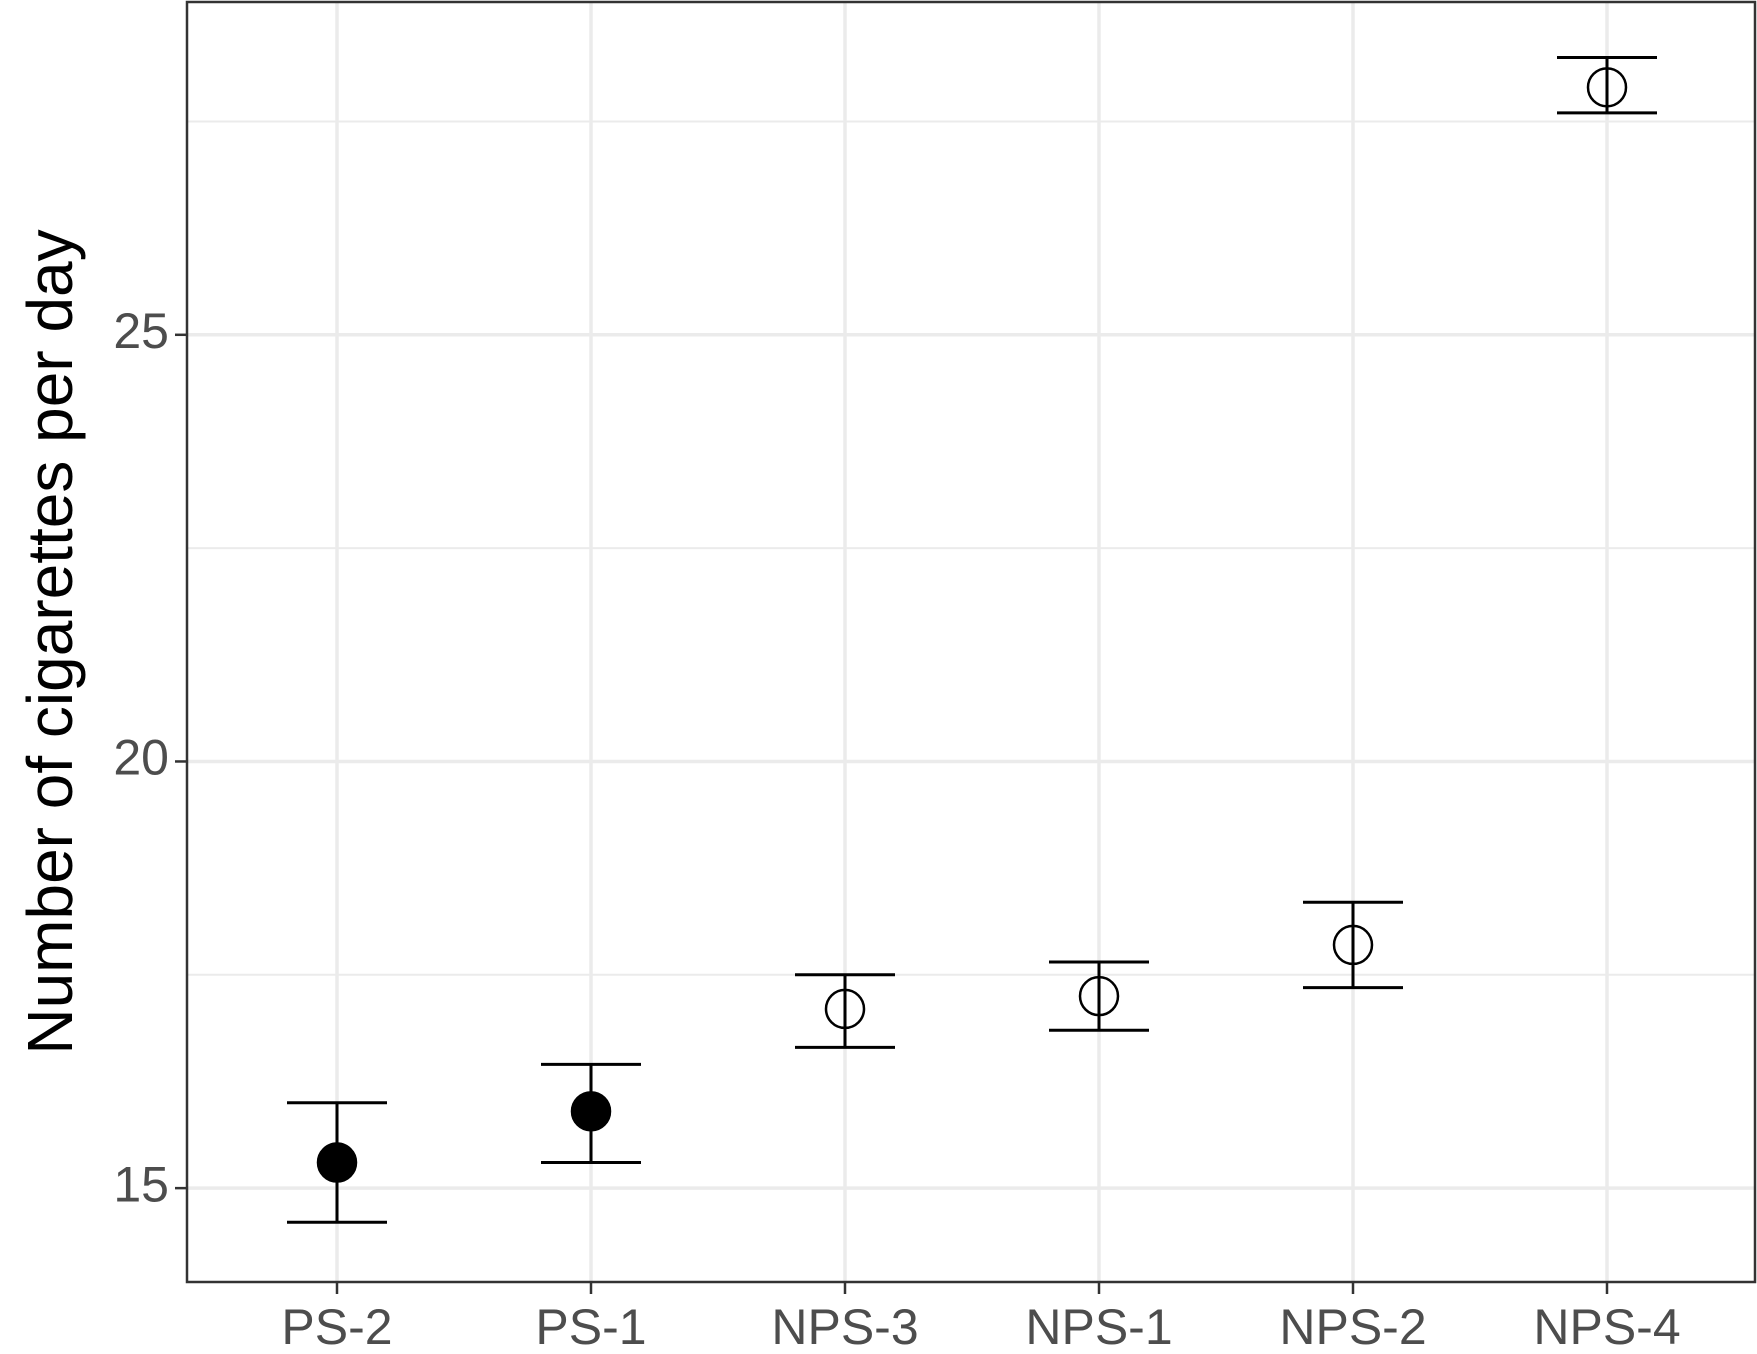 This screenshot has height=1354, width=1757. Describe the element at coordinates (50, 641) in the screenshot. I see `y-axis-title: Number of cigarettes per day` at that location.